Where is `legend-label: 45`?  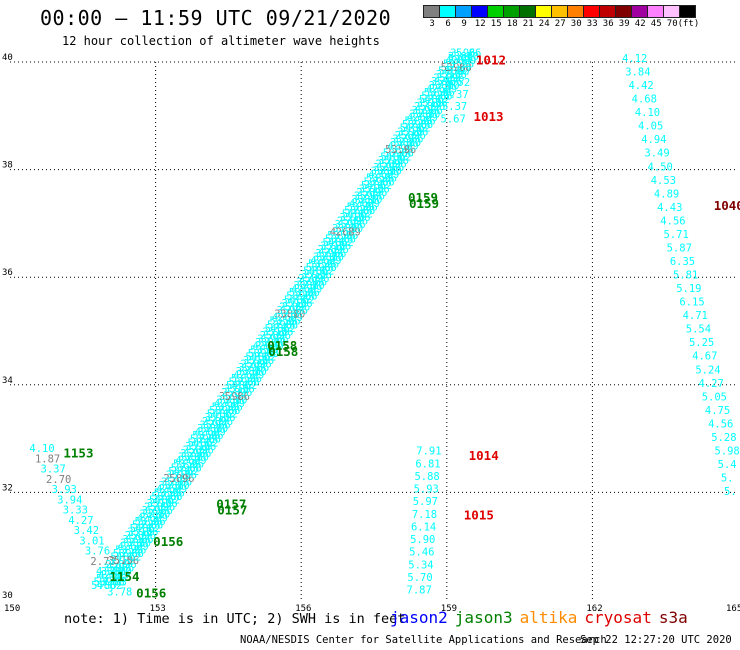 legend-label: 45 is located at coordinates (656, 24).